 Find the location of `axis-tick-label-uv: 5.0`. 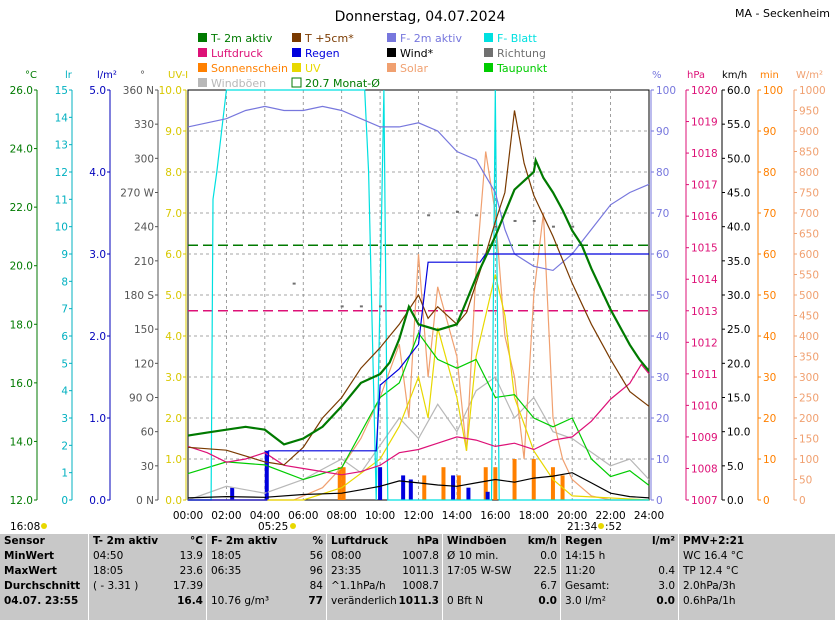

axis-tick-label-uv: 5.0 is located at coordinates (173, 296).